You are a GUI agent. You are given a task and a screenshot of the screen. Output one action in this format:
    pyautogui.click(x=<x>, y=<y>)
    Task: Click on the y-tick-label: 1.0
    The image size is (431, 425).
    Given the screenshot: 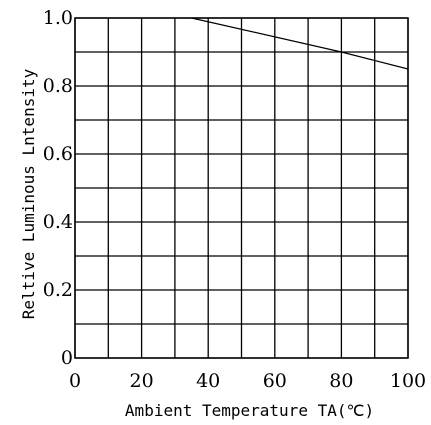 What is the action you would take?
    pyautogui.click(x=58, y=18)
    